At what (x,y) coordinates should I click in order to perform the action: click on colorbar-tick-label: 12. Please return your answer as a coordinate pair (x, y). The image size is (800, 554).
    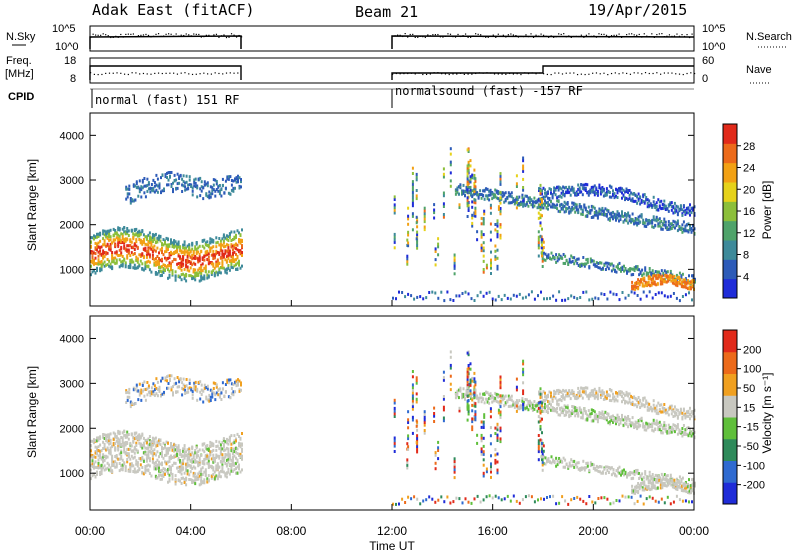
    Looking at the image, I should click on (749, 234).